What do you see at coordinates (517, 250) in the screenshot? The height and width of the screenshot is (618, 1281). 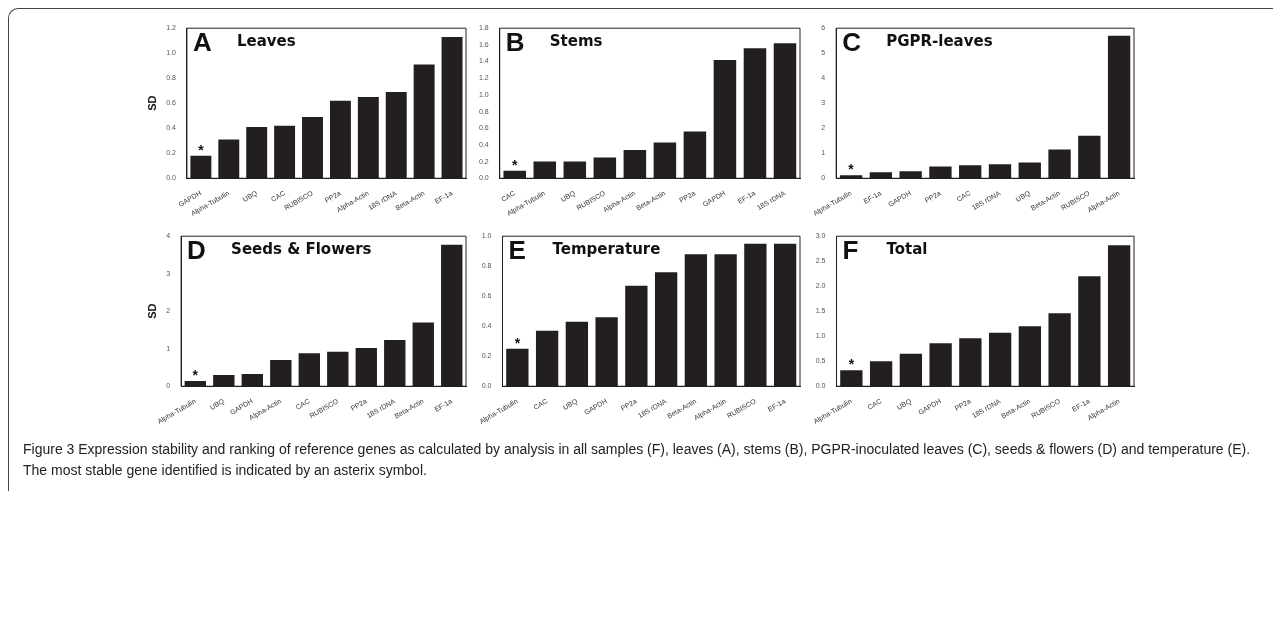 I see `annotation: E` at bounding box center [517, 250].